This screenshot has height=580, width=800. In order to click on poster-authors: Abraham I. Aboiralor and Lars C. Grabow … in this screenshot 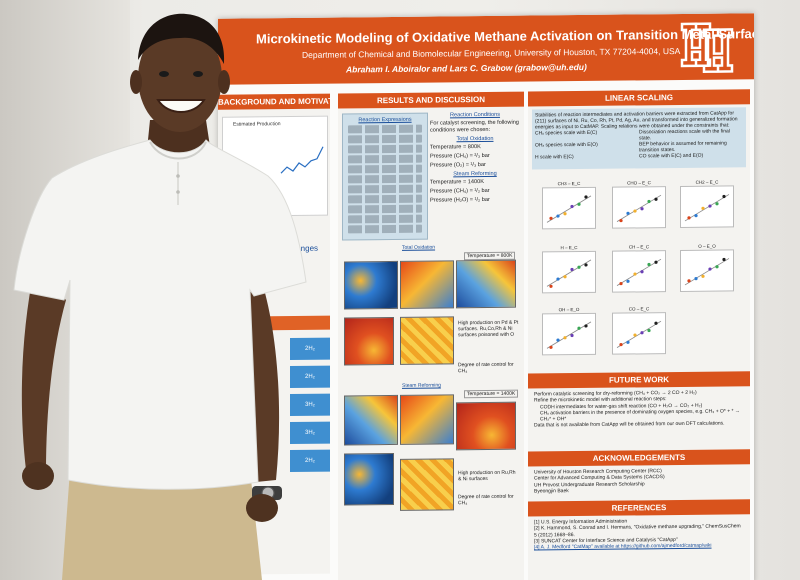, I will do `click(466, 68)`.